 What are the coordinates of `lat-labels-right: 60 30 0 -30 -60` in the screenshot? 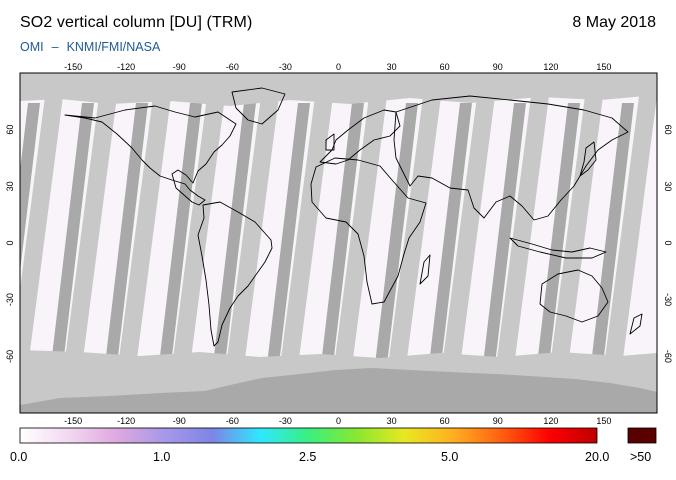 It's located at (668, 244).